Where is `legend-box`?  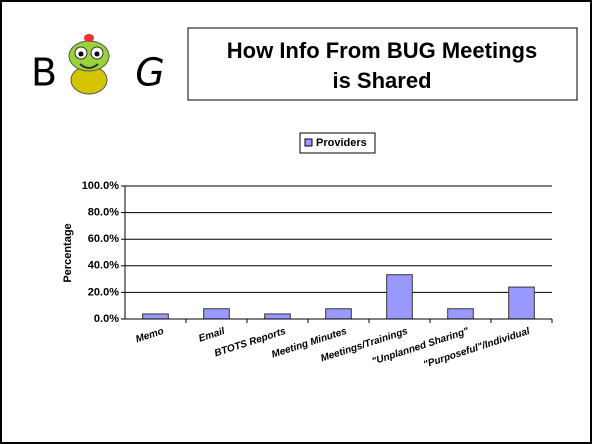
legend-box is located at coordinates (337, 143).